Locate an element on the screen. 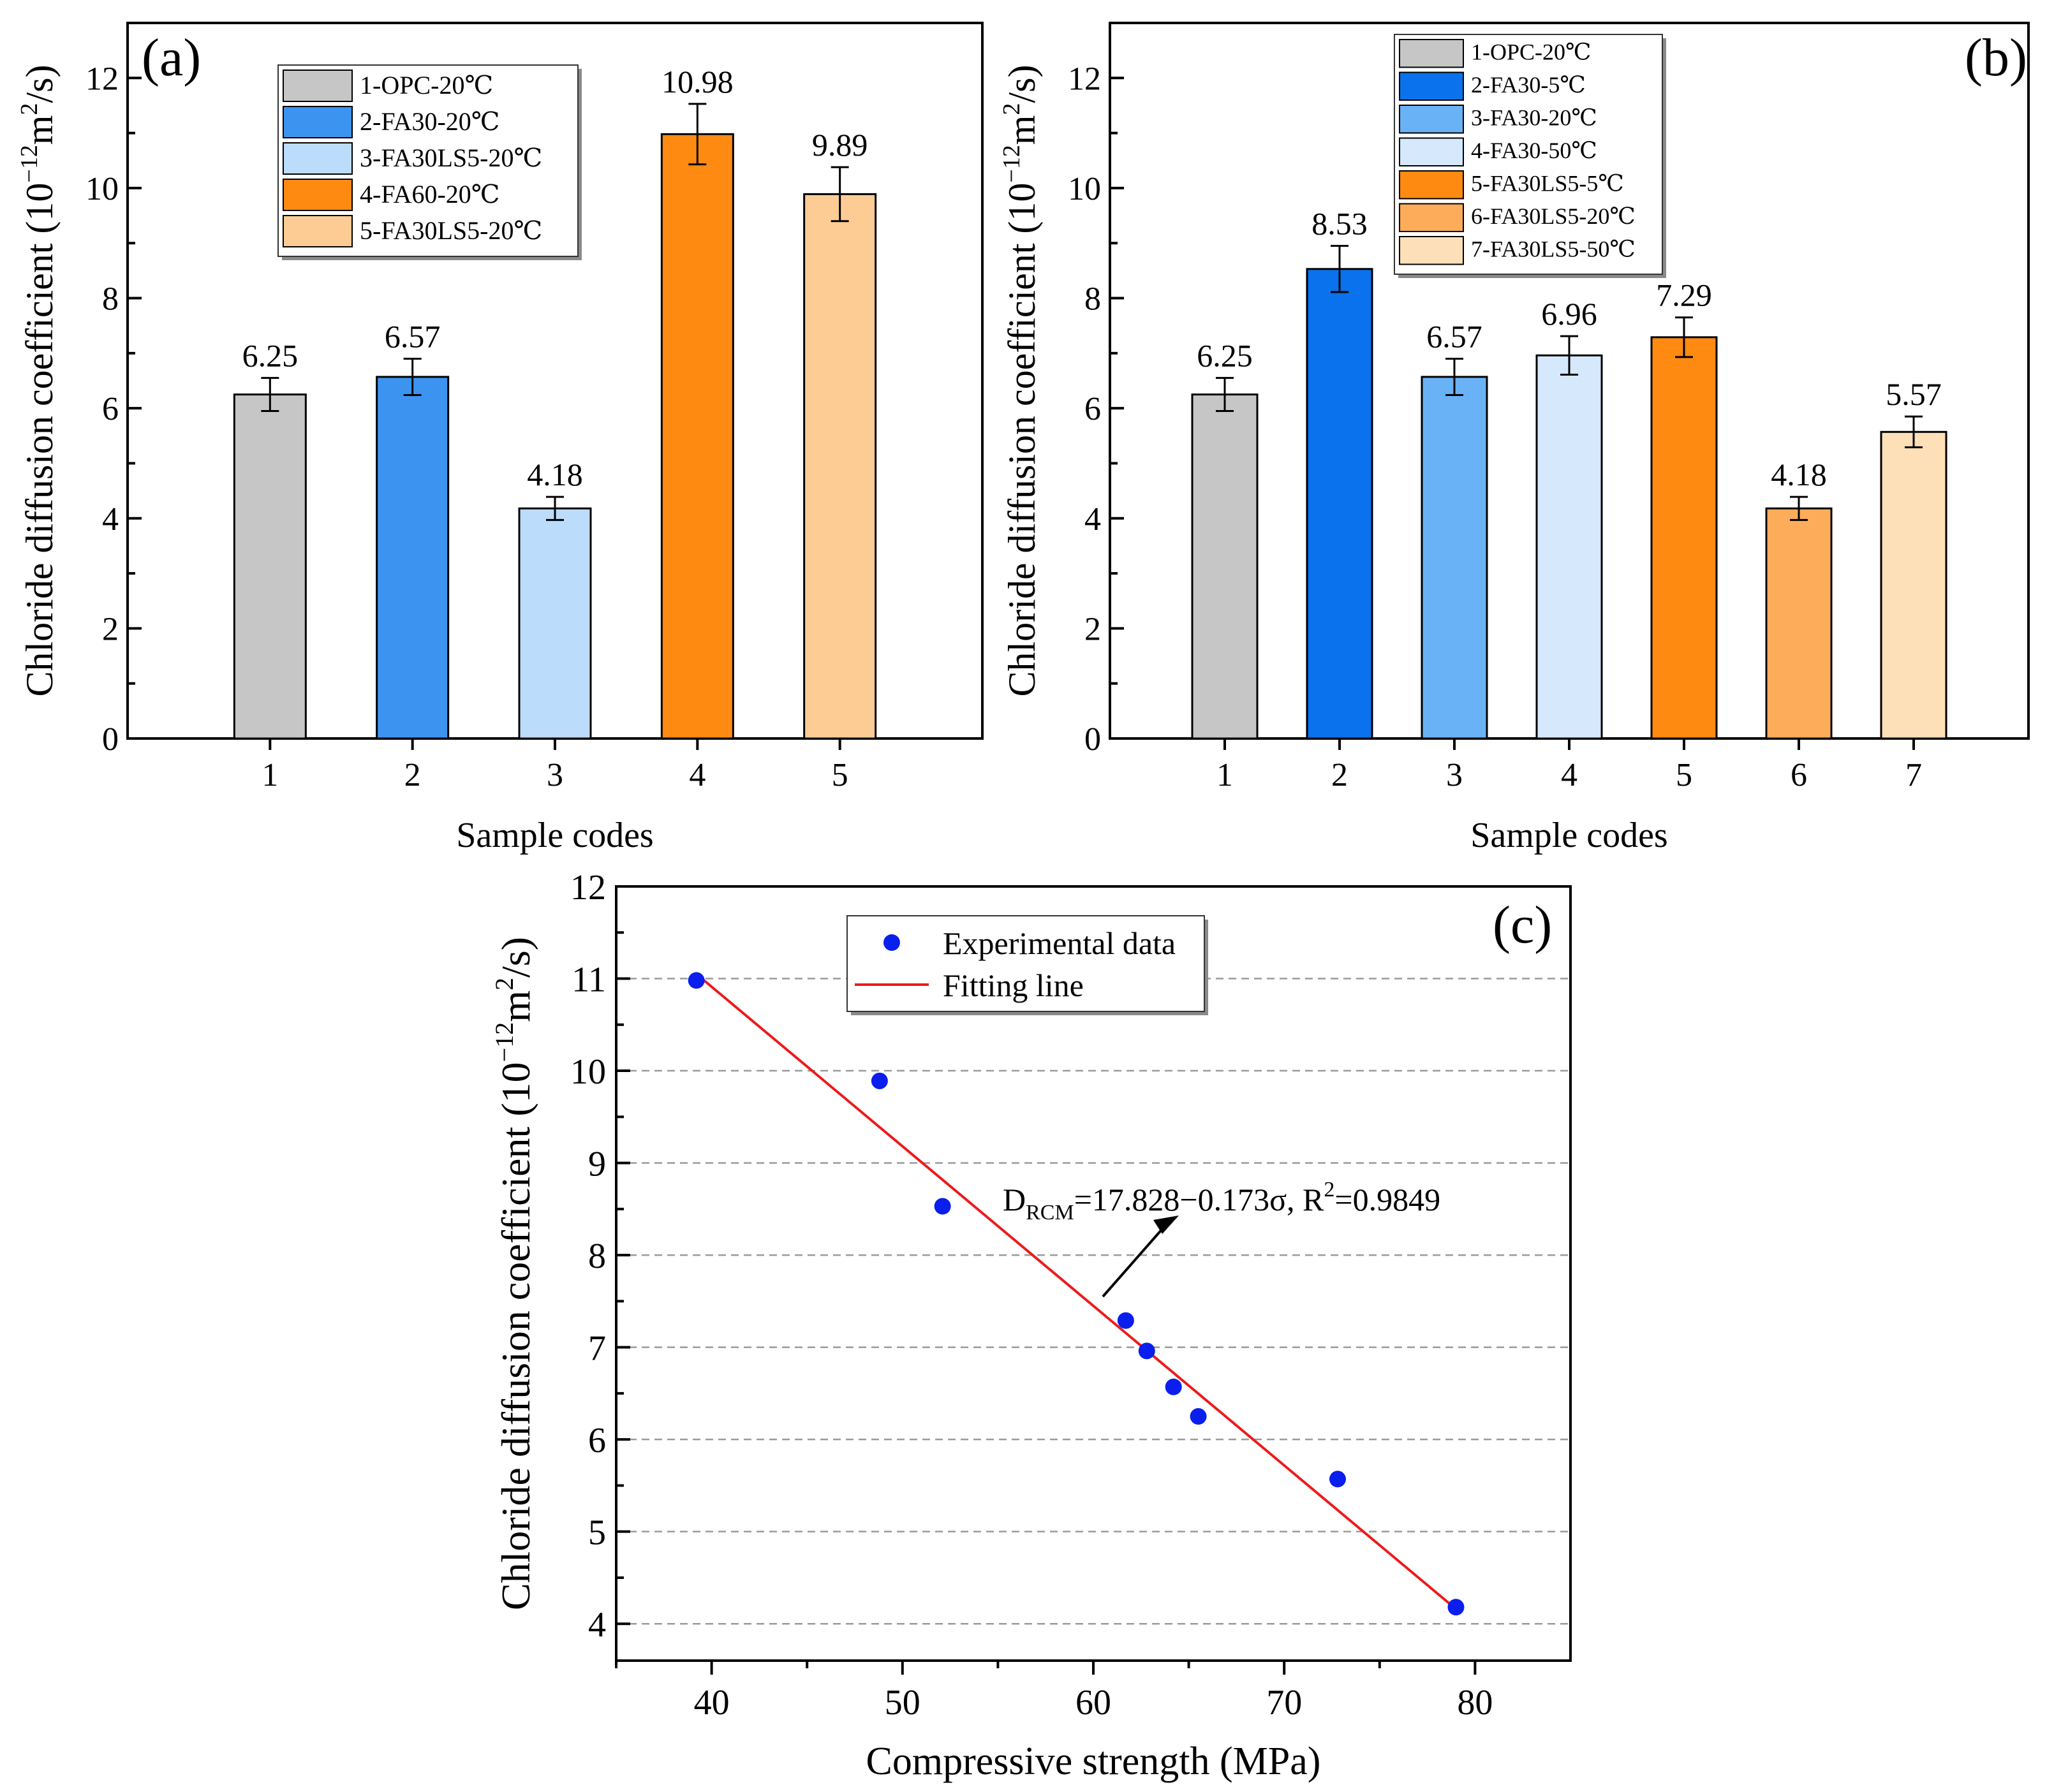  annotation-arrow-line is located at coordinates (1135, 1260).